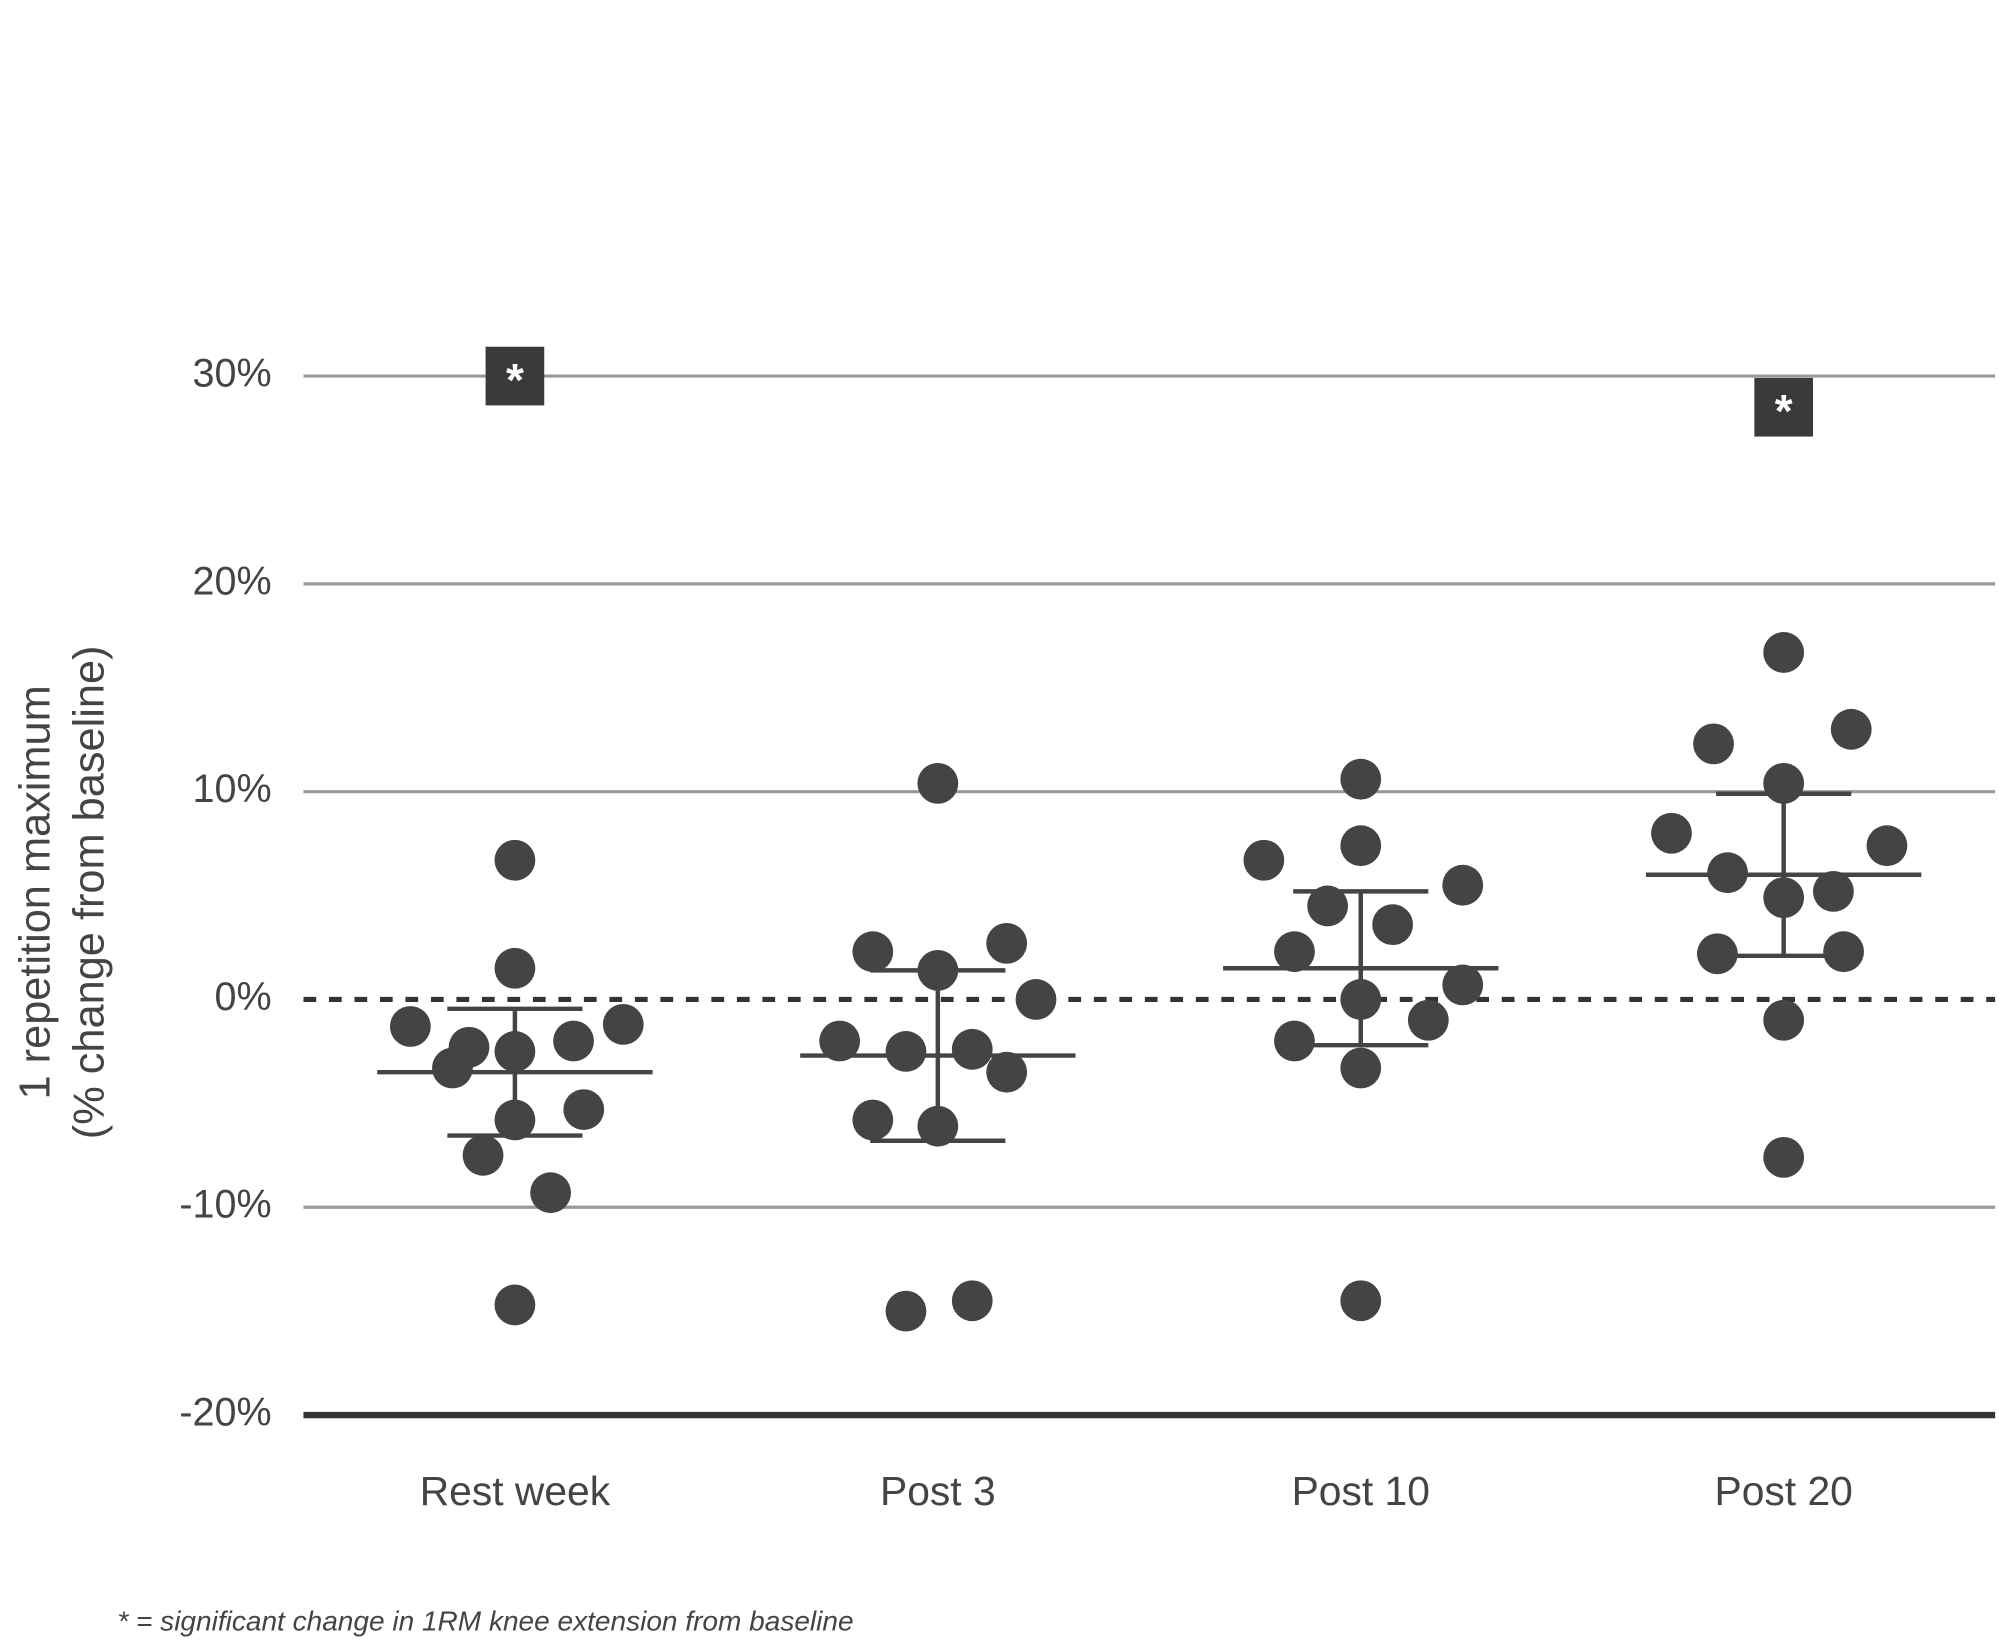 The image size is (1999, 1650). What do you see at coordinates (515, 1491) in the screenshot?
I see `x-tick-label: Rest week` at bounding box center [515, 1491].